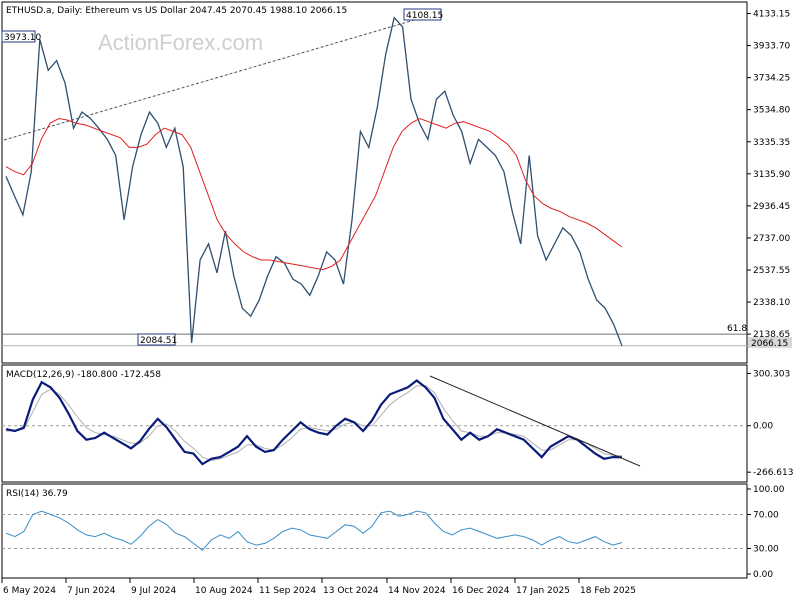  What do you see at coordinates (771, 175) in the screenshot?
I see `price-y-tick-label-5: 3135.90` at bounding box center [771, 175].